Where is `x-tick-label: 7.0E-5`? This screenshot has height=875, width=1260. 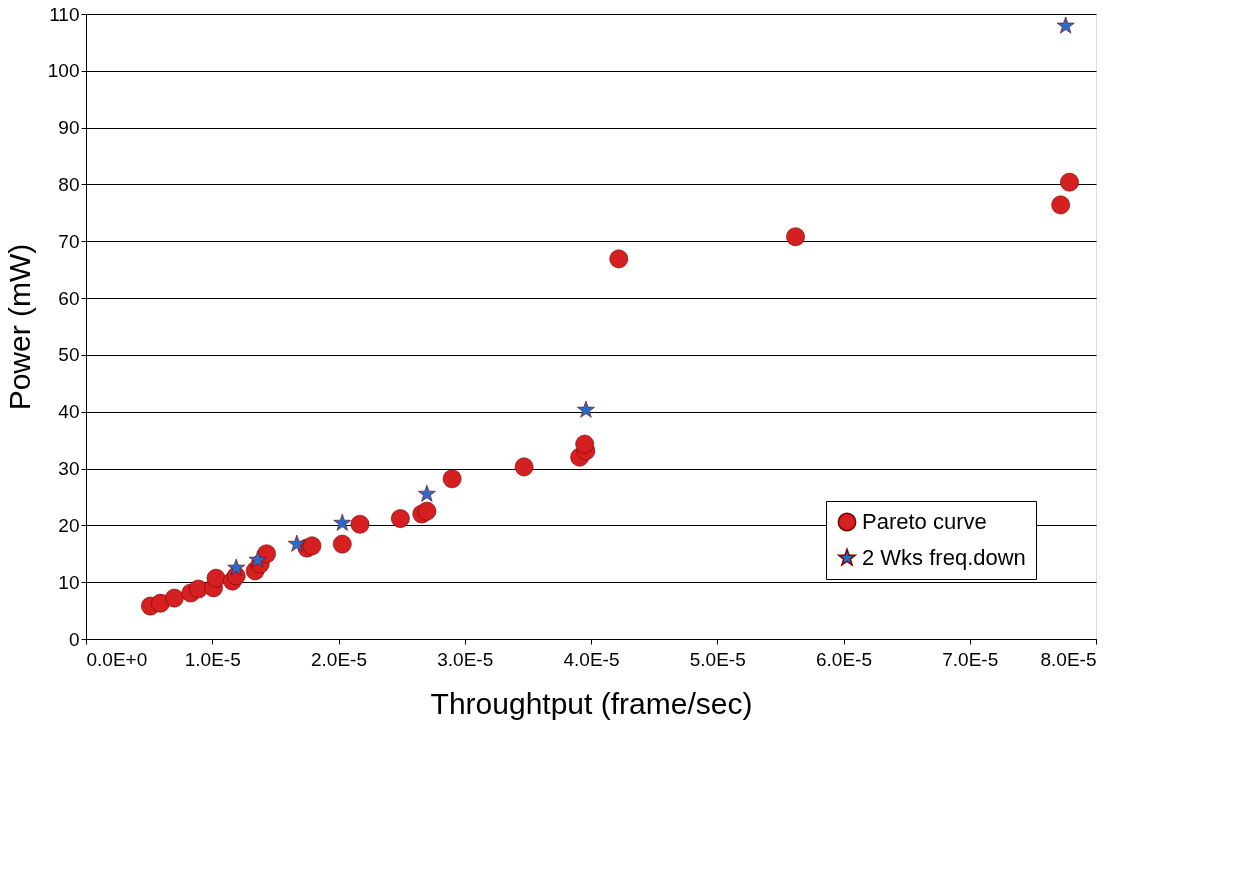
x-tick-label: 7.0E-5 is located at coordinates (970, 659).